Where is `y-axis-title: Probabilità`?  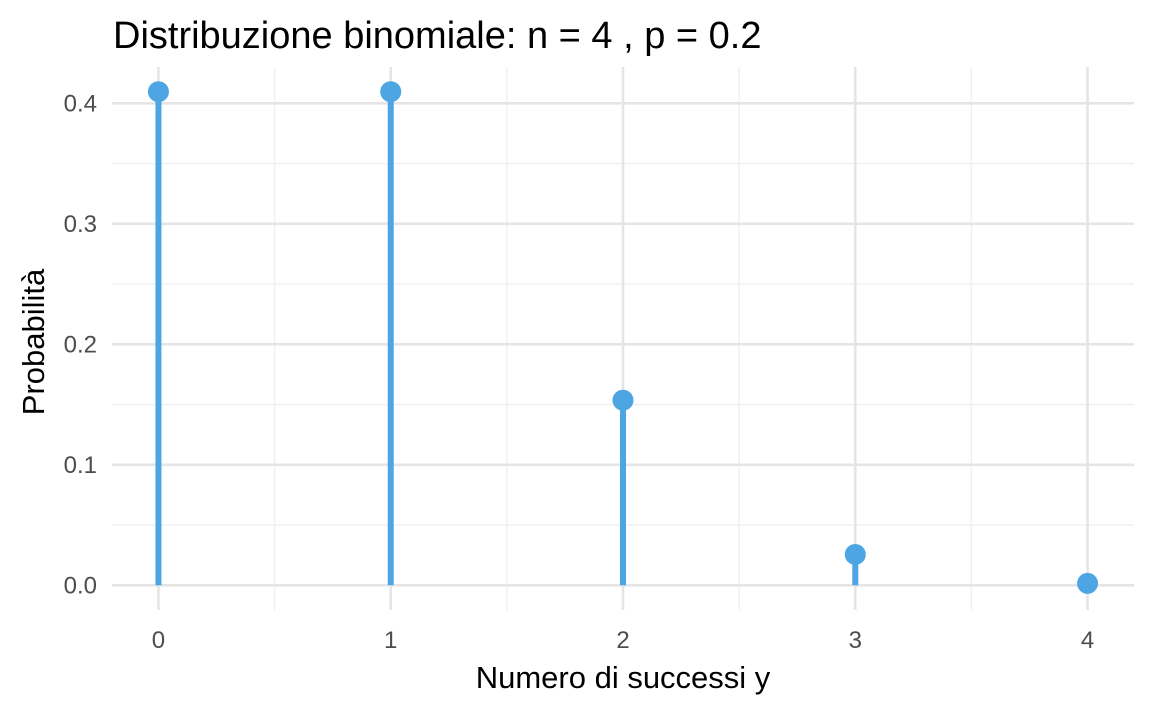 y-axis-title: Probabilità is located at coordinates (33, 341).